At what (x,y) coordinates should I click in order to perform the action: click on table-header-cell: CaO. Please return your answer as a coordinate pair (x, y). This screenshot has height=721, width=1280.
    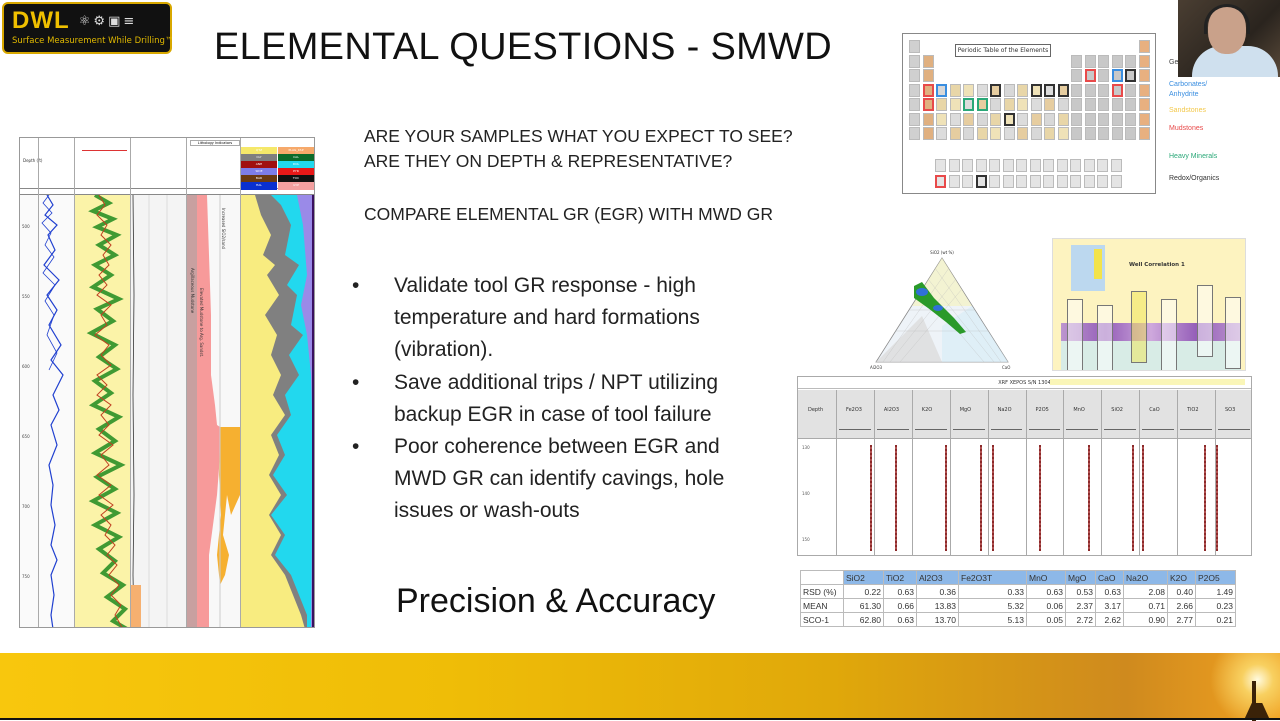
    Looking at the image, I should click on (1109, 577).